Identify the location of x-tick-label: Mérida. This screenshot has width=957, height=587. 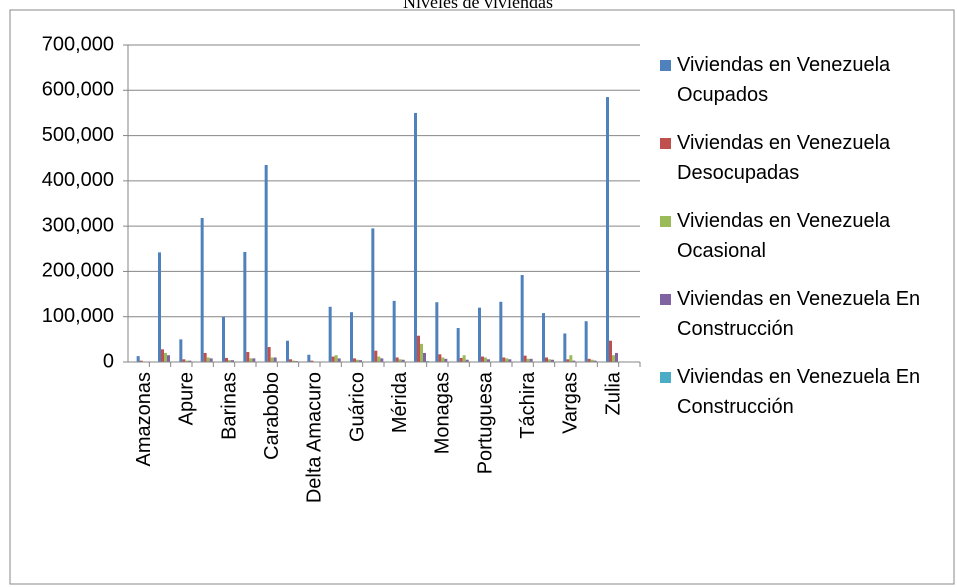
(400, 402).